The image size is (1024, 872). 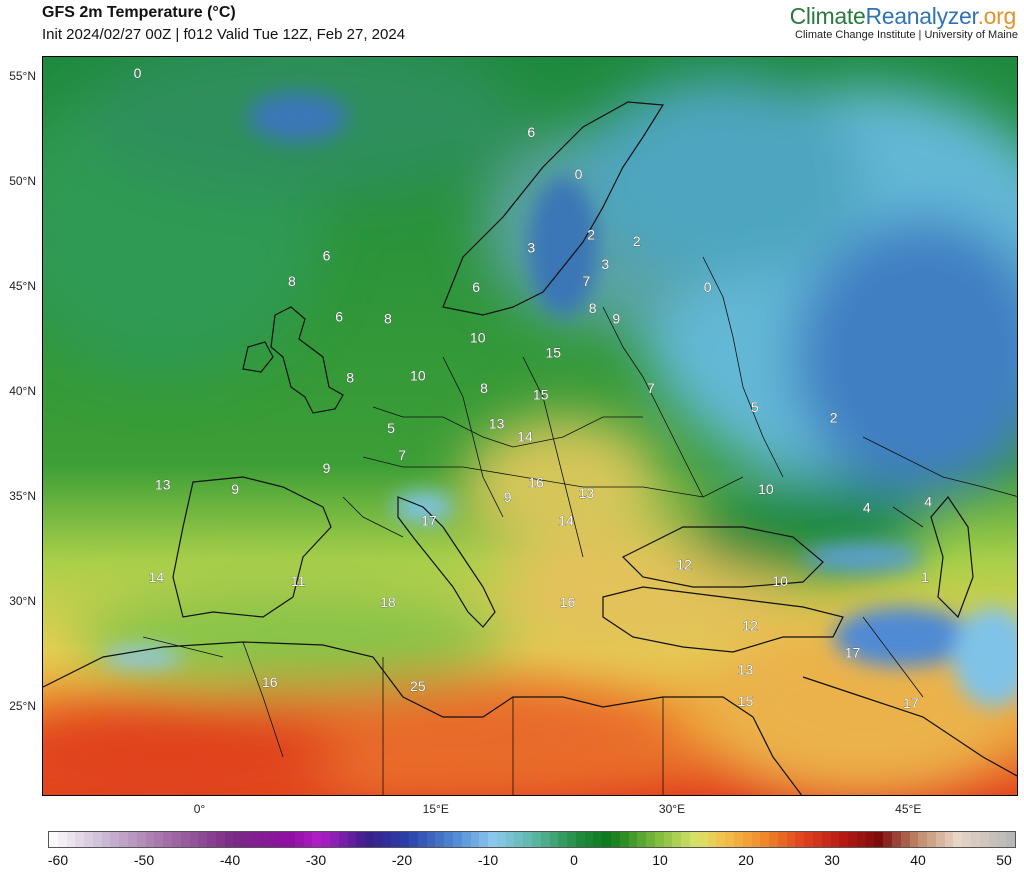 I want to click on temperature-label: 9, so click(x=235, y=489).